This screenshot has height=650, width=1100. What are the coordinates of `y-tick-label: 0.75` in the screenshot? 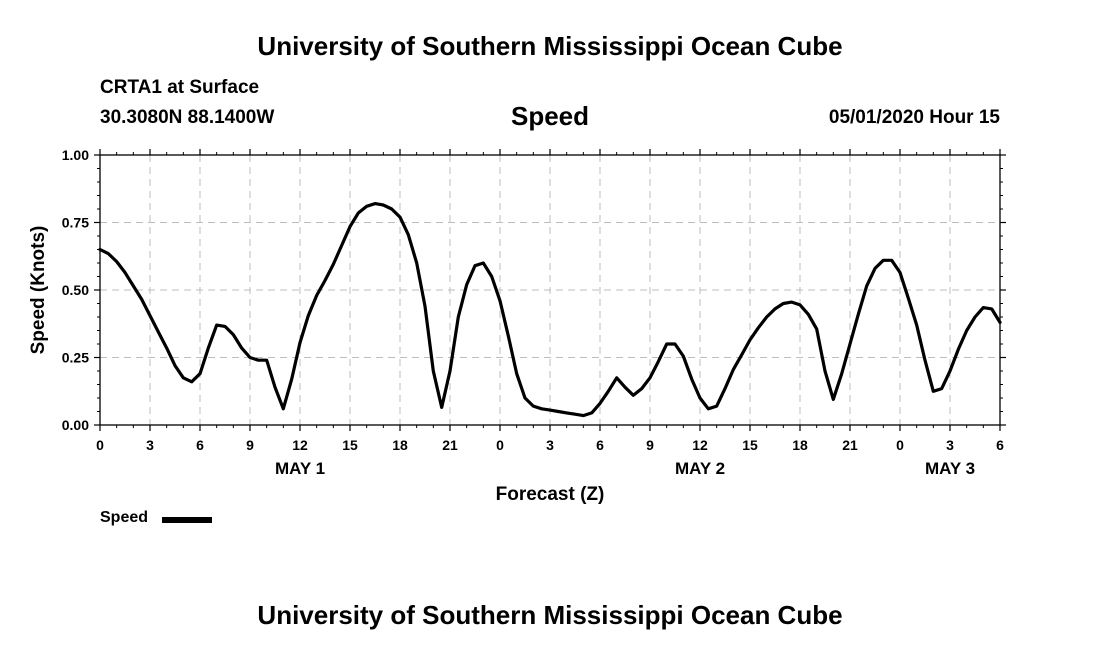 It's located at (75, 223).